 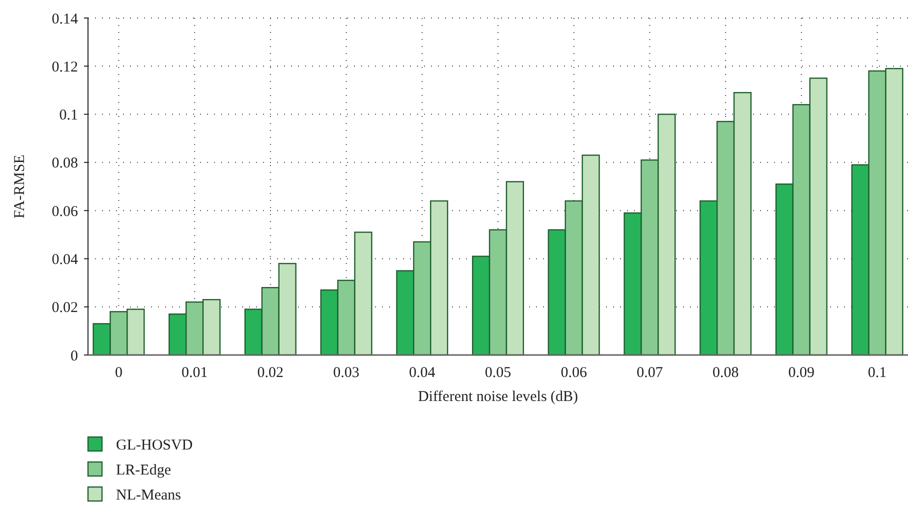 I want to click on y-tick-label: 0.12, so click(x=65, y=67).